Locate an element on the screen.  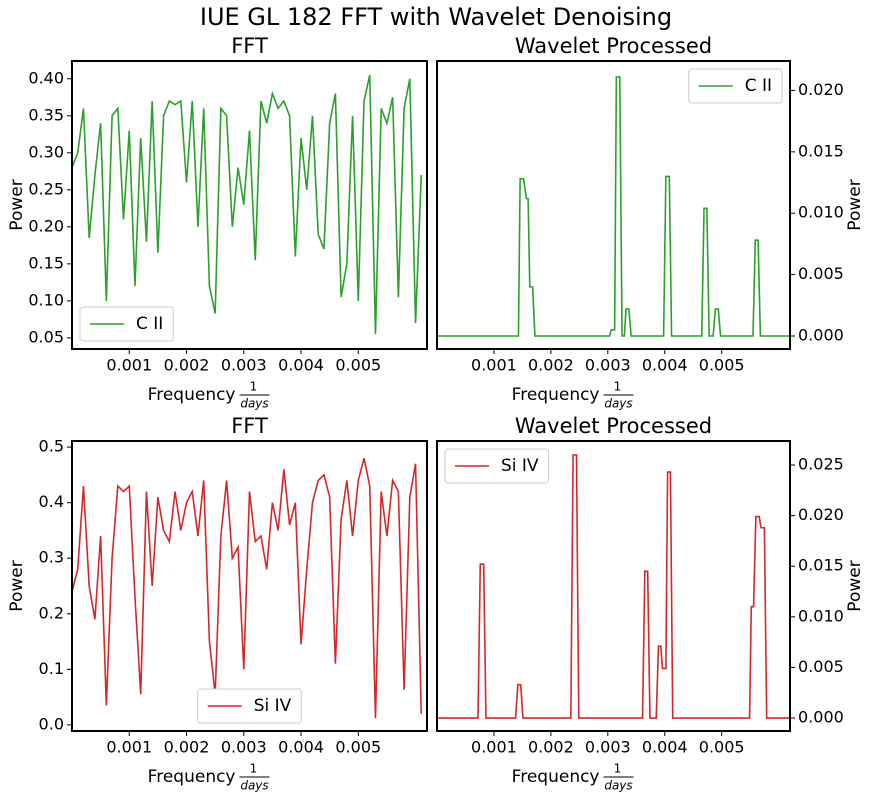
figure-title: IUE GL 182 FFT with Wavelet Denoising is located at coordinates (436, 17).